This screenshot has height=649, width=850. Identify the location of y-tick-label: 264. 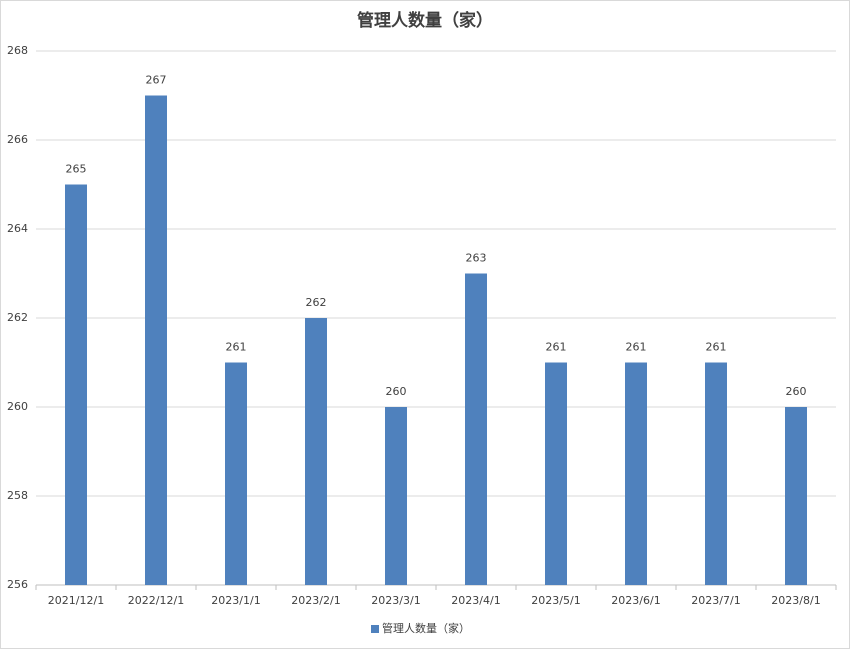
(17, 228).